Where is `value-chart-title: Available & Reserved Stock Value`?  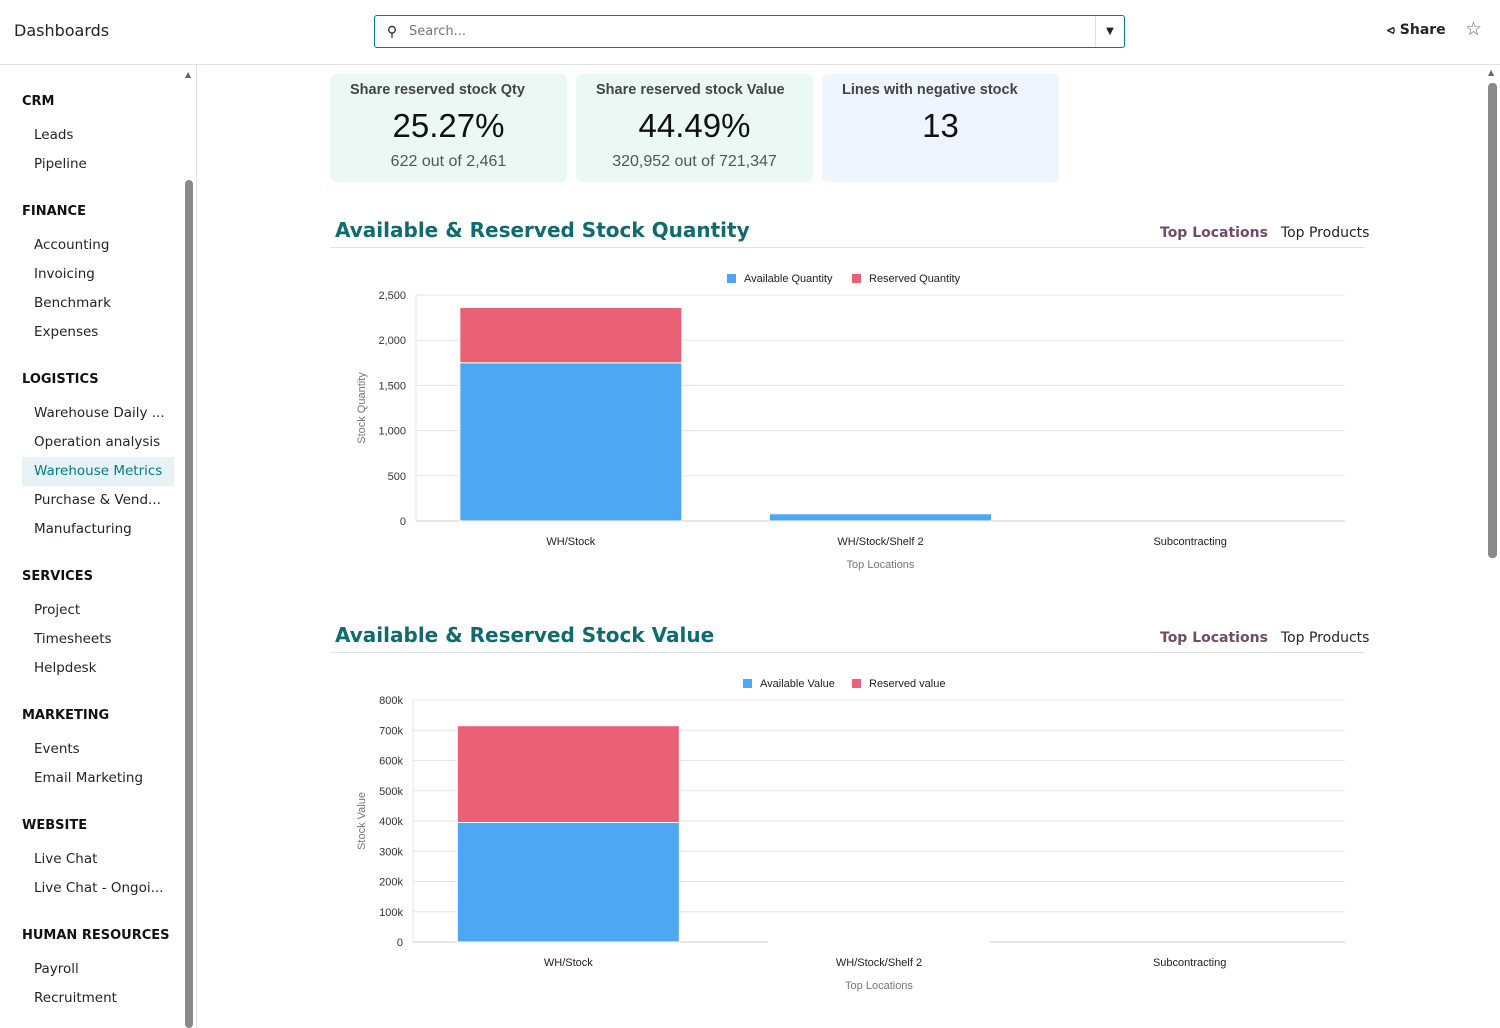 value-chart-title: Available & Reserved Stock Value is located at coordinates (525, 635).